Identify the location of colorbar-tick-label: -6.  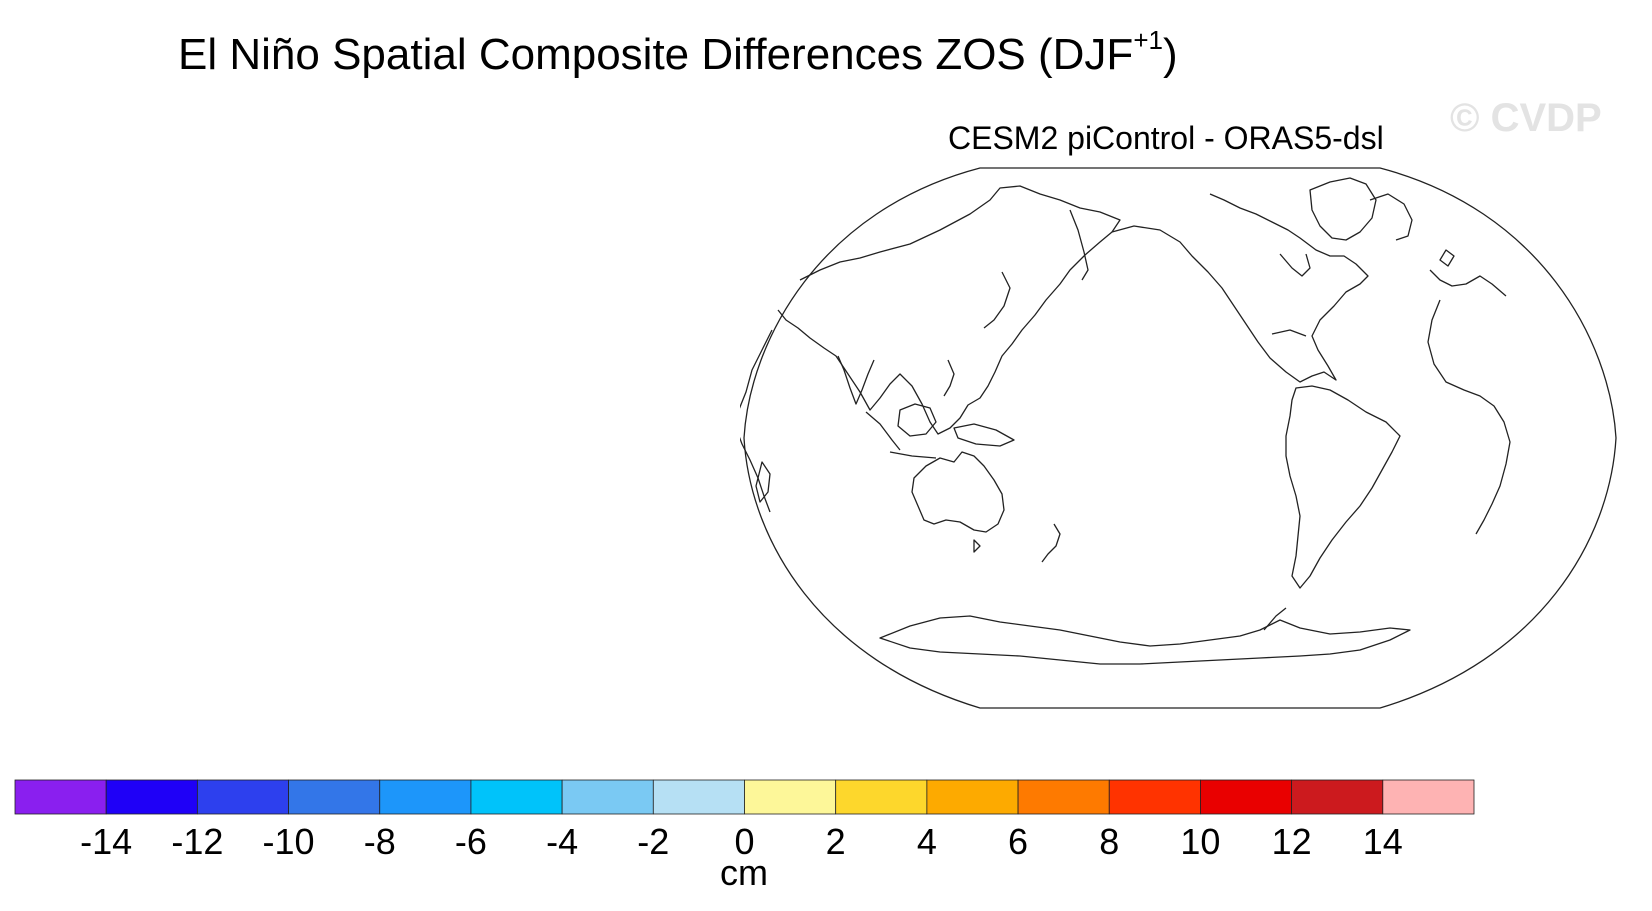
(471, 841).